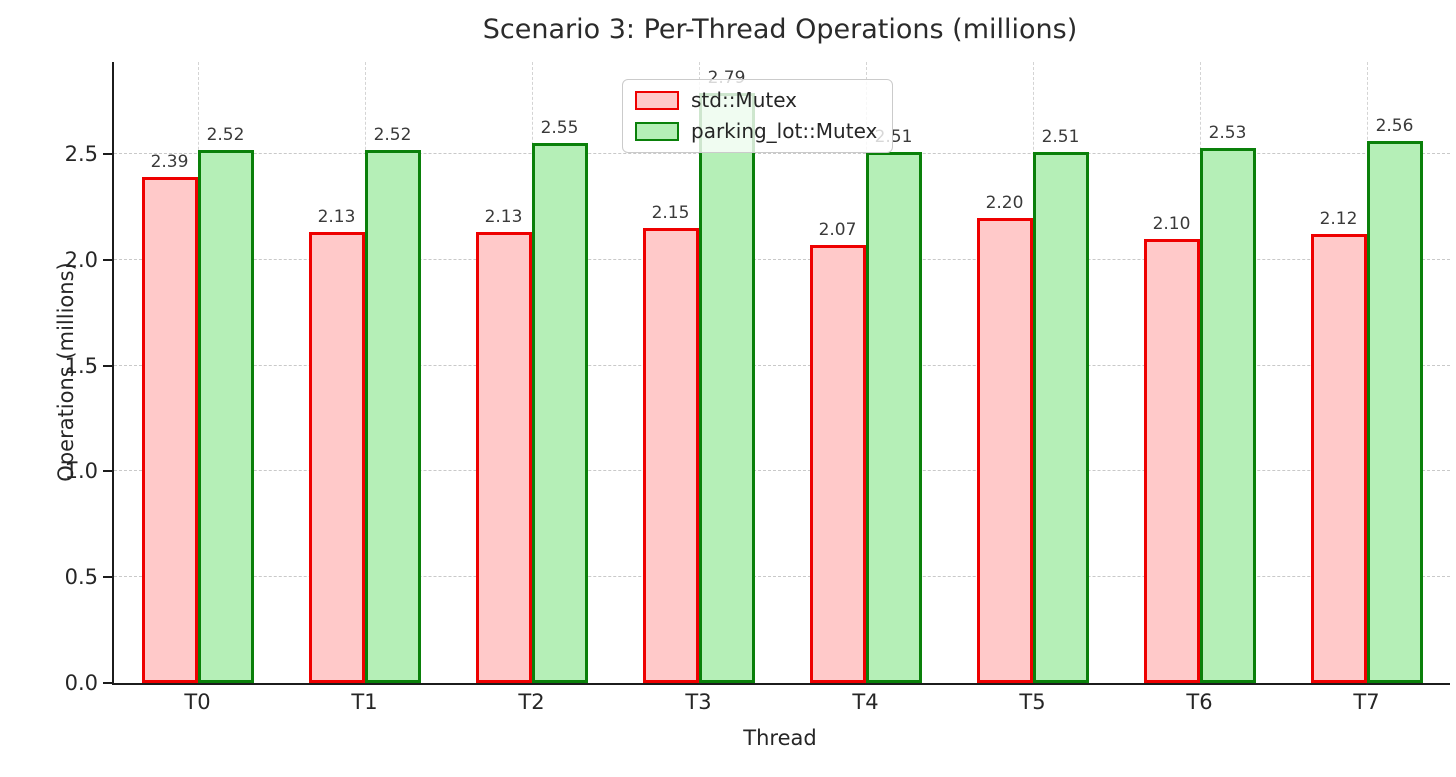 Image resolution: width=1456 pixels, height=777 pixels. I want to click on bar-value-label: 2.12, so click(1338, 219).